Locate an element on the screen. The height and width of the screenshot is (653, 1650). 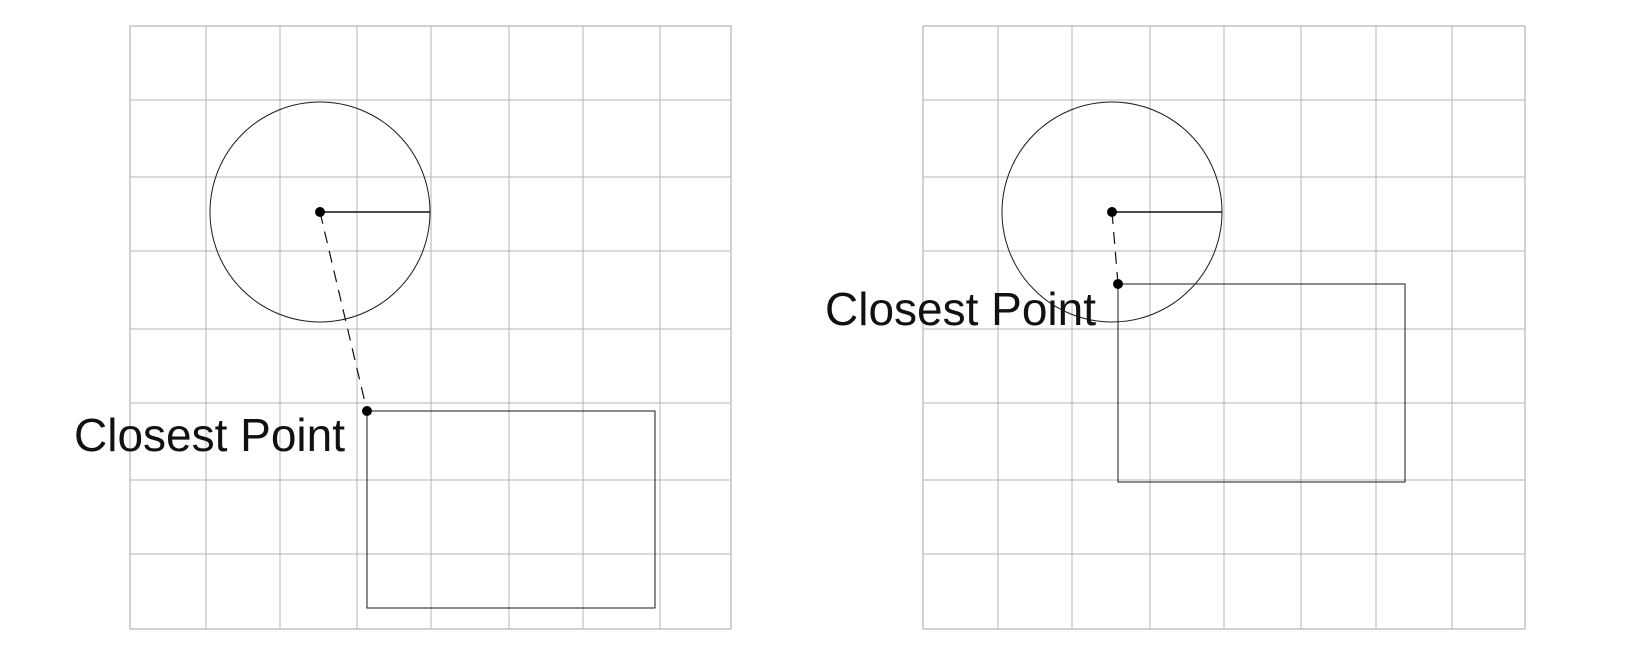
circle-center-dot-left is located at coordinates (320, 212).